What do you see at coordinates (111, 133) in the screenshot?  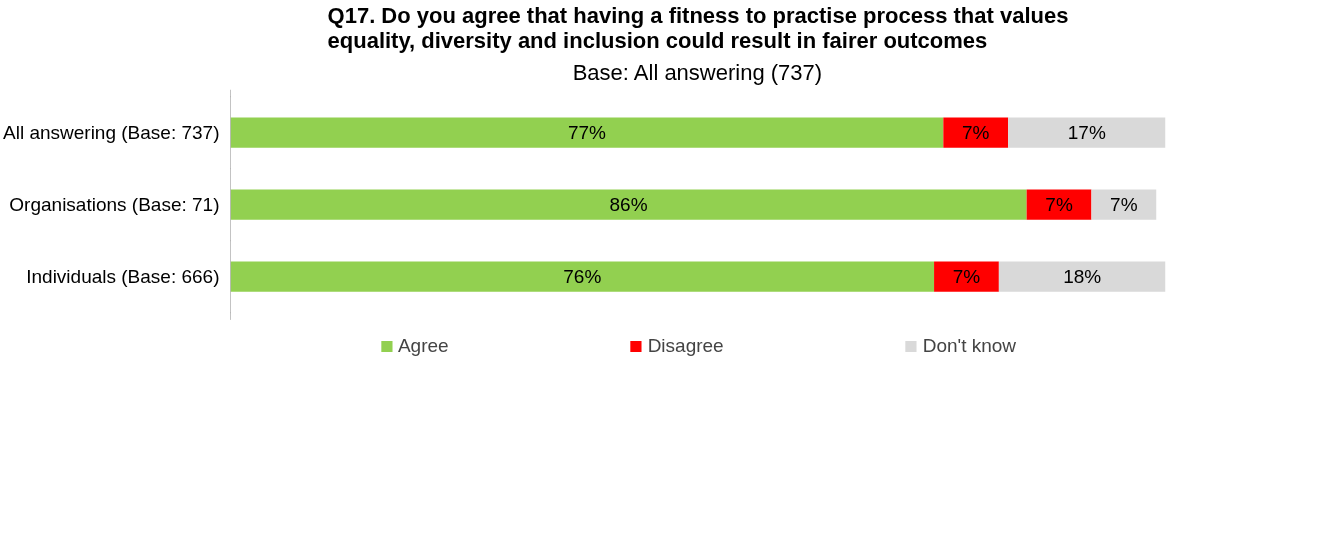 I see `y-tick-label: All answering (Base: 737)` at bounding box center [111, 133].